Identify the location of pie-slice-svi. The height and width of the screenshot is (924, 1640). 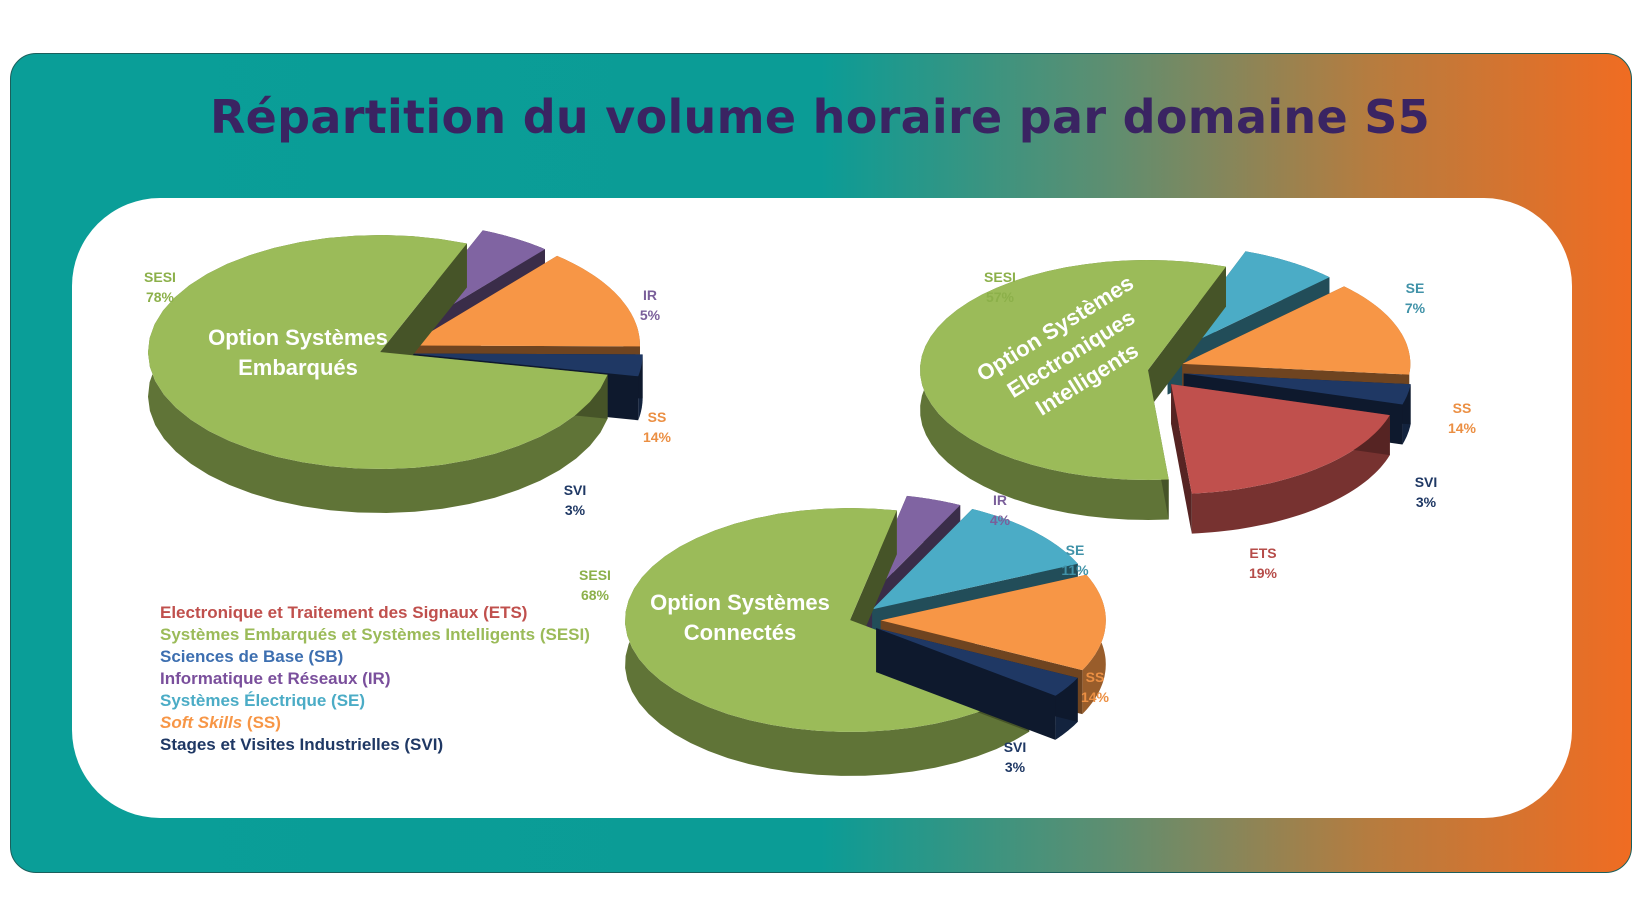
(977, 684).